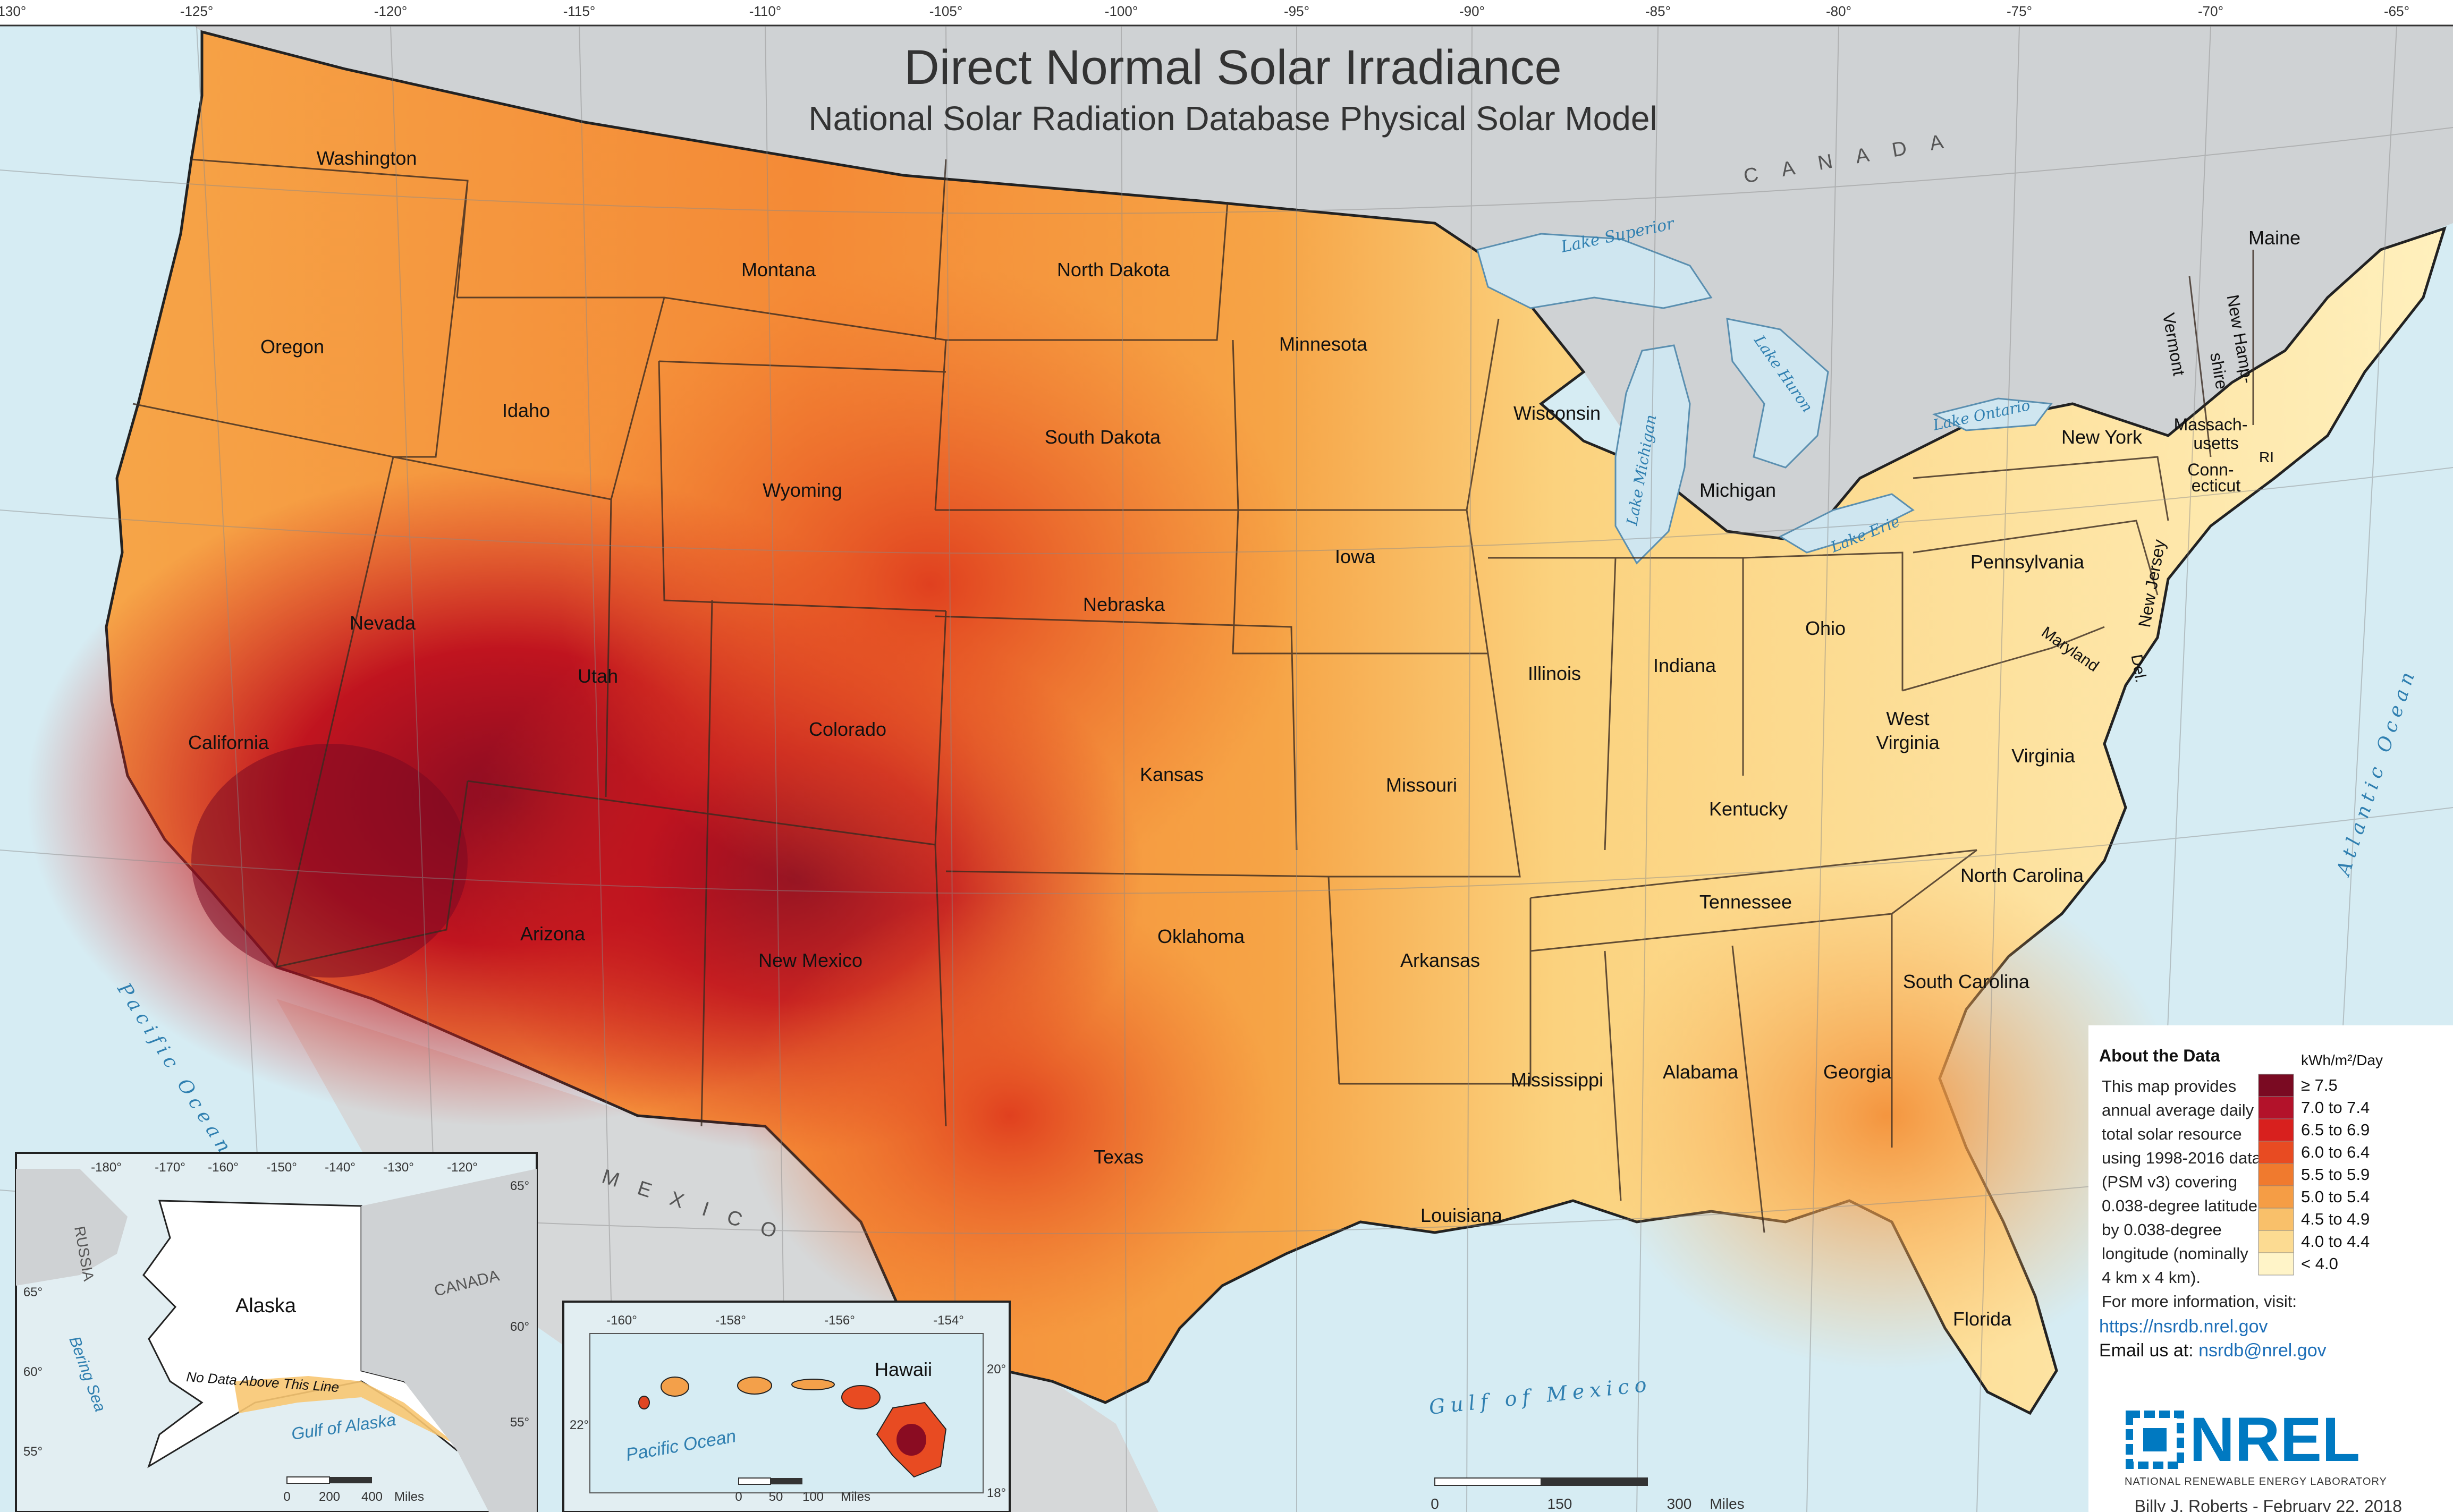  Describe the element at coordinates (946, 11) in the screenshot. I see `lon-label: -105°` at that location.